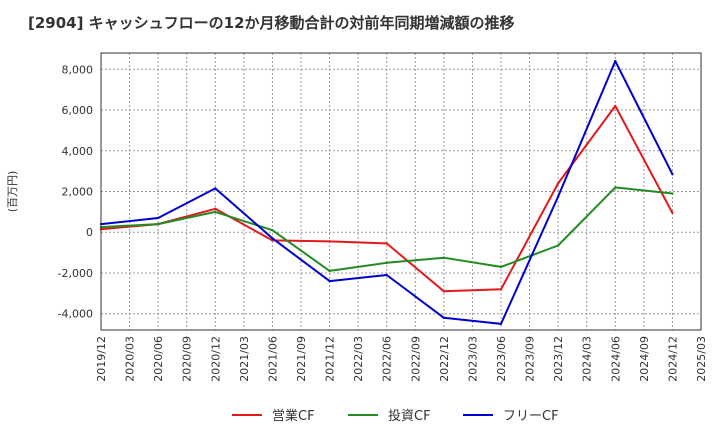 Image resolution: width=720 pixels, height=440 pixels. Describe the element at coordinates (158, 359) in the screenshot. I see `x-tick-label: 2020/06` at that location.